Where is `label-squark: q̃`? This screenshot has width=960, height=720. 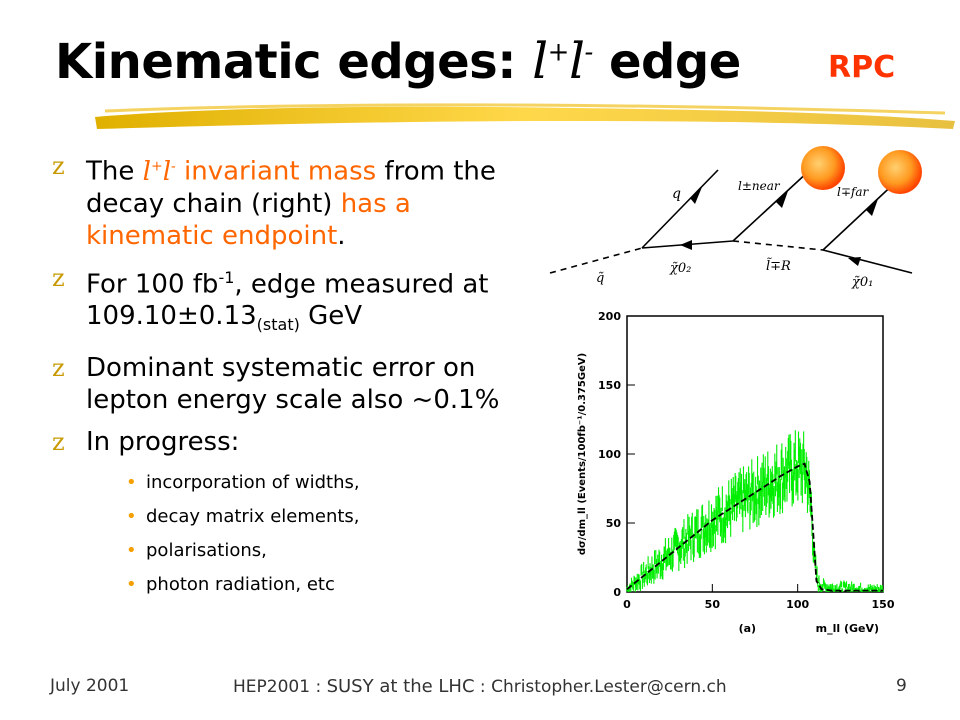
label-squark: q̃ is located at coordinates (600, 278).